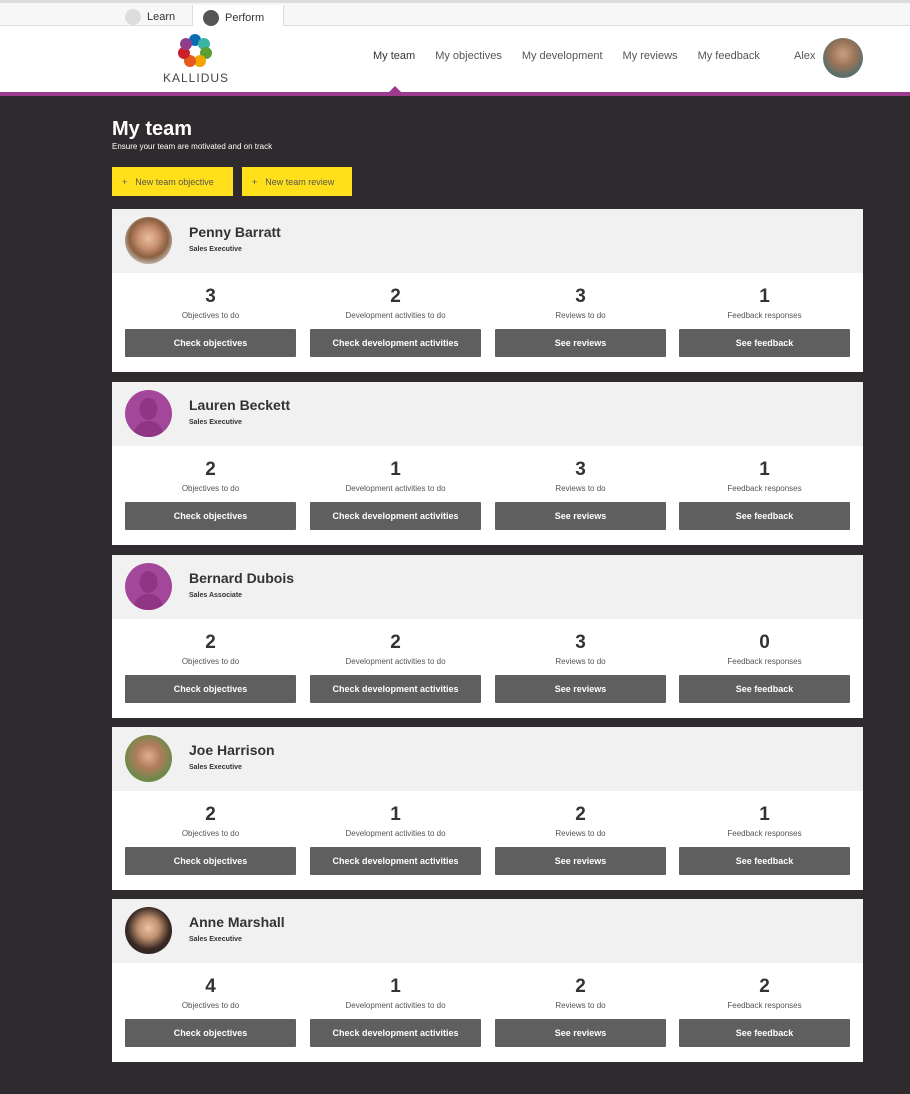 The width and height of the screenshot is (910, 1094). Describe the element at coordinates (455, 94) in the screenshot. I see `accent-bar` at that location.